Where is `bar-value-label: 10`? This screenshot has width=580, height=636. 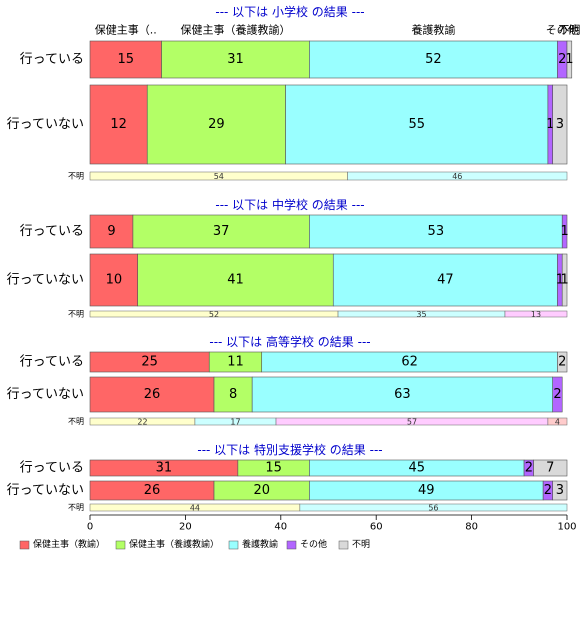
bar-value-label: 10 is located at coordinates (114, 280).